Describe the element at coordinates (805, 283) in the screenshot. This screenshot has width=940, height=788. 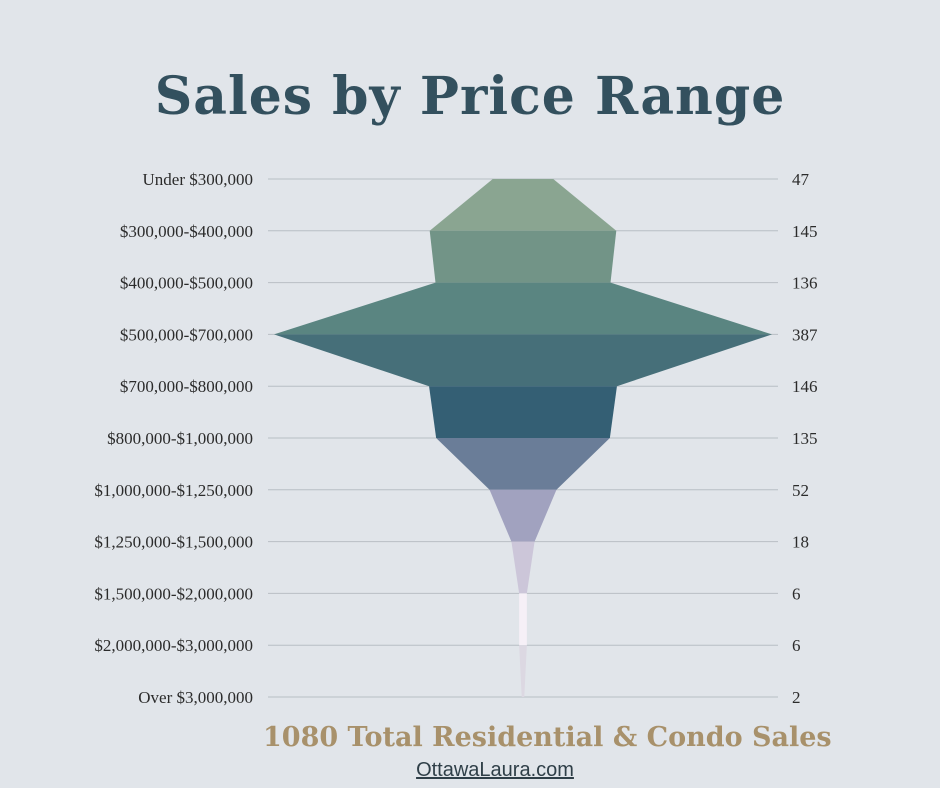
I see `value-label: 136` at that location.